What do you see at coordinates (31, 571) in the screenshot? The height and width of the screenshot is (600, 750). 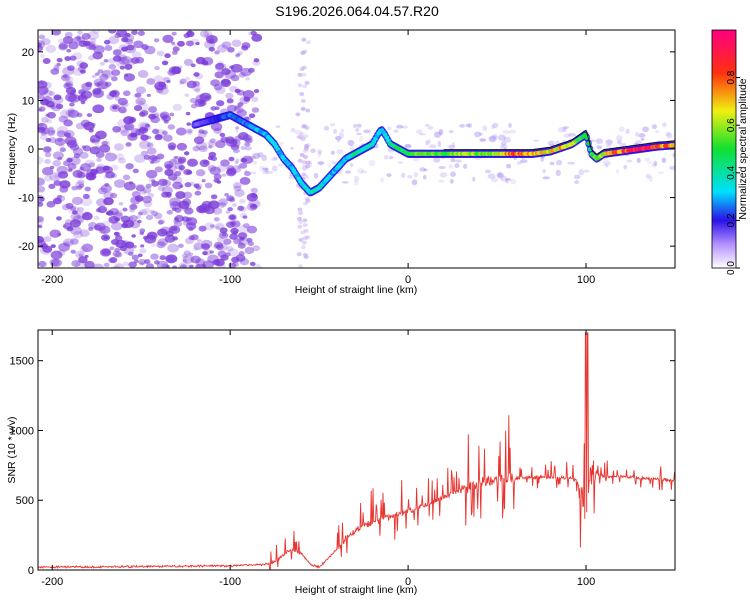 I see `y-tick-label: 0` at bounding box center [31, 571].